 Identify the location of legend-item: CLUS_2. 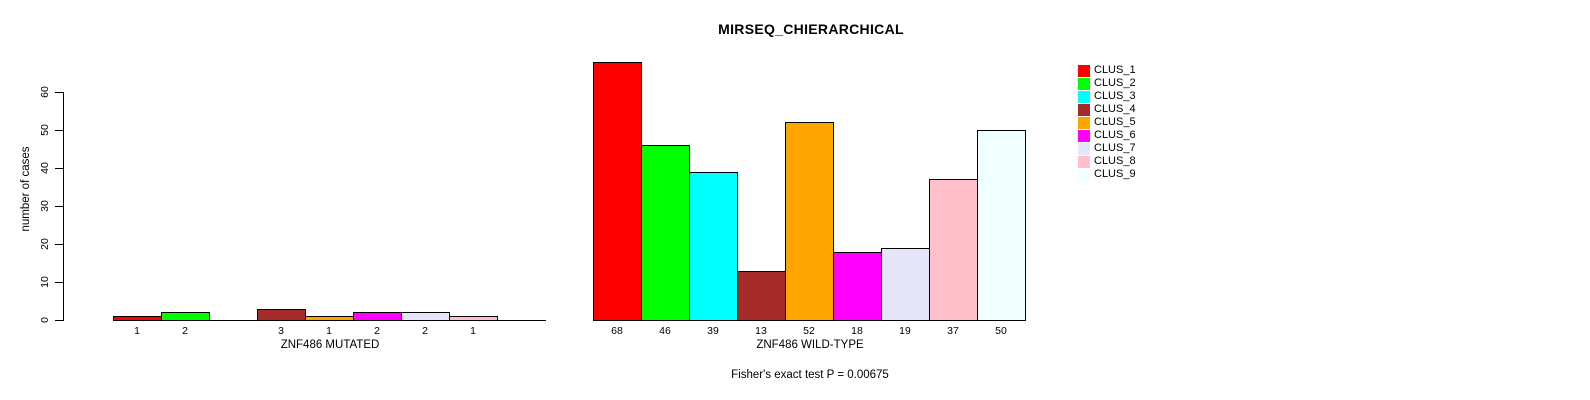
(1107, 83).